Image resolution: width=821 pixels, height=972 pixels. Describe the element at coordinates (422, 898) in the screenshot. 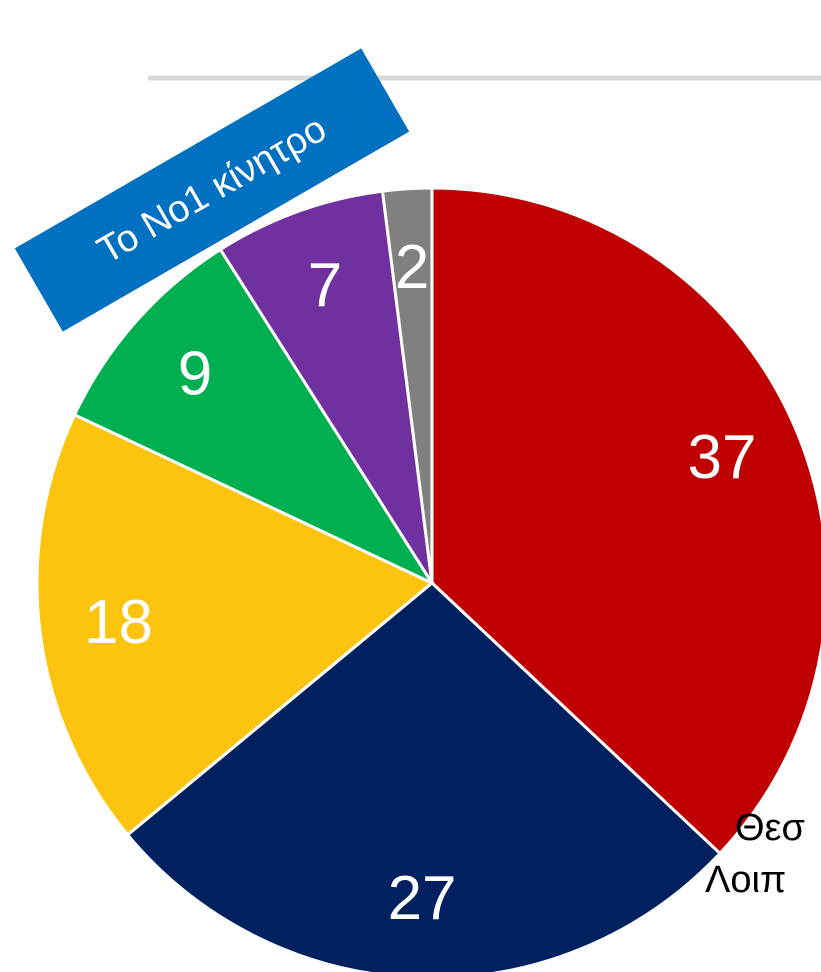

I see `slice-label: 27` at that location.